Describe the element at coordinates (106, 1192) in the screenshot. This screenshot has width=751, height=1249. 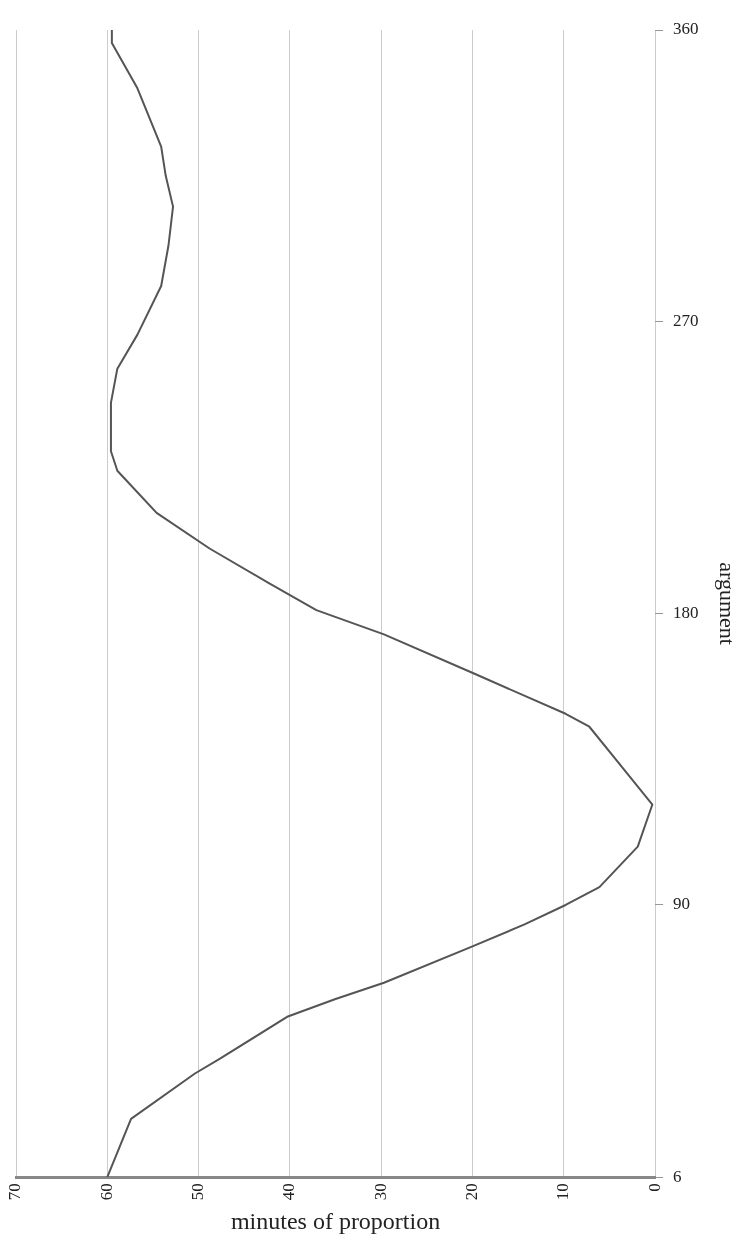
I see `x-tick-label: 60` at that location.